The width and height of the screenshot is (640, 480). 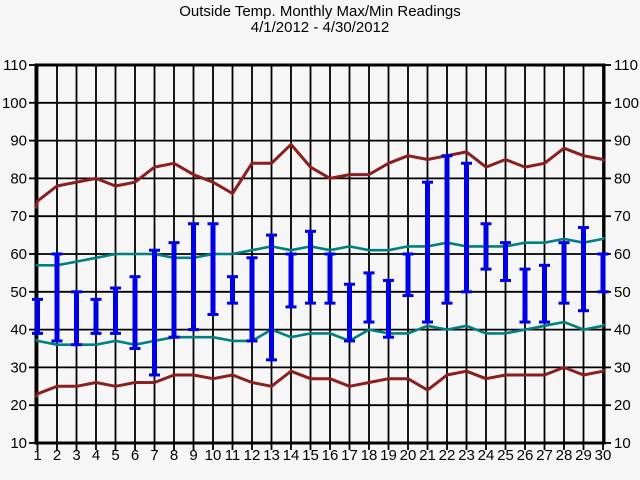 What do you see at coordinates (603, 455) in the screenshot?
I see `x-axis-tick-label: 30` at bounding box center [603, 455].